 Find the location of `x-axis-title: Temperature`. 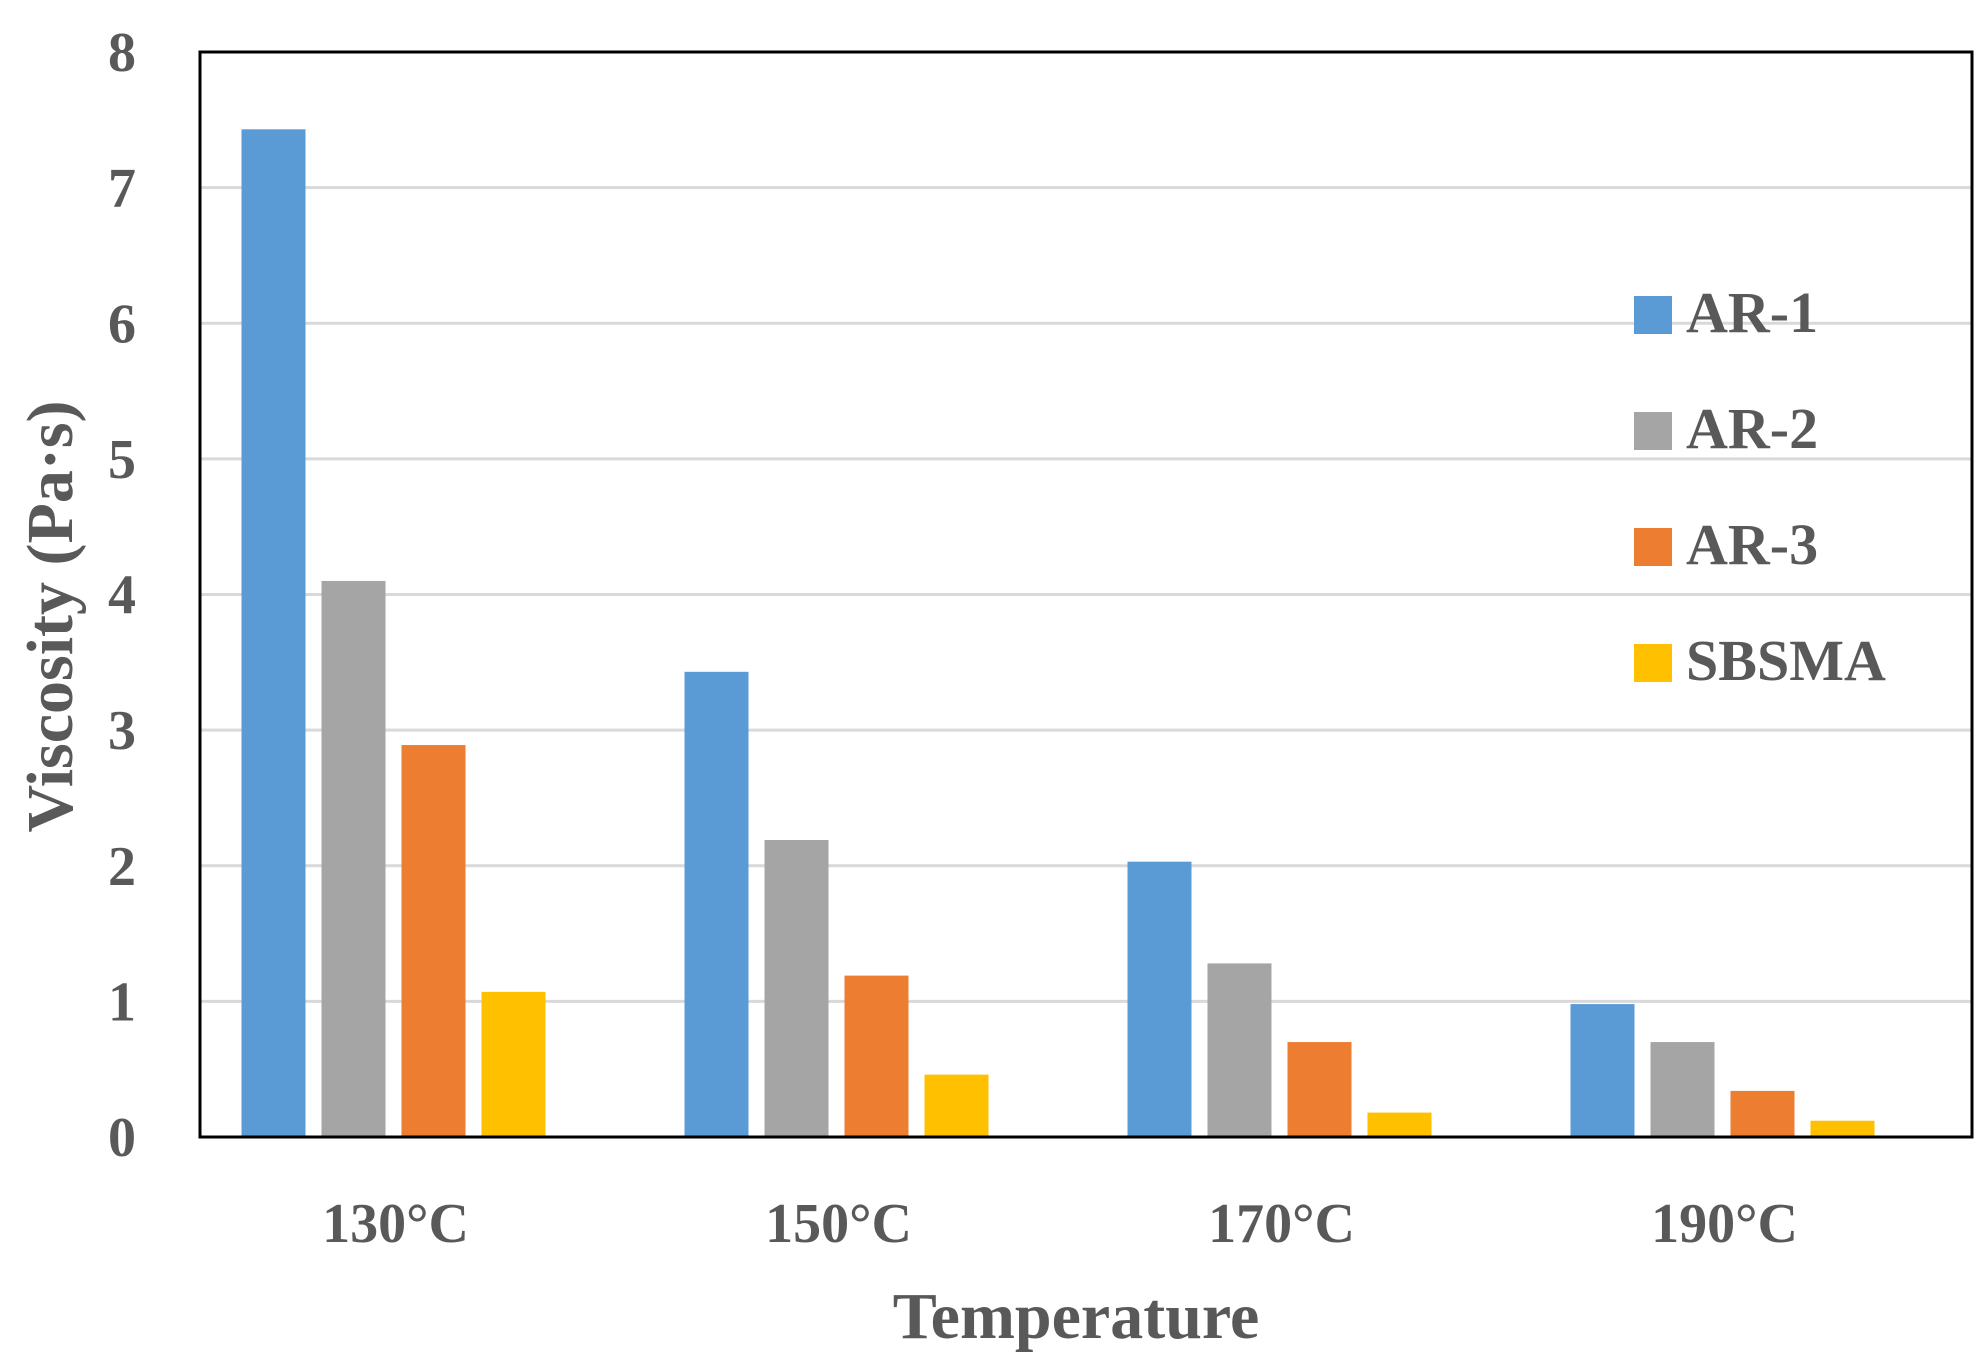

x-axis-title: Temperature is located at coordinates (1076, 1316).